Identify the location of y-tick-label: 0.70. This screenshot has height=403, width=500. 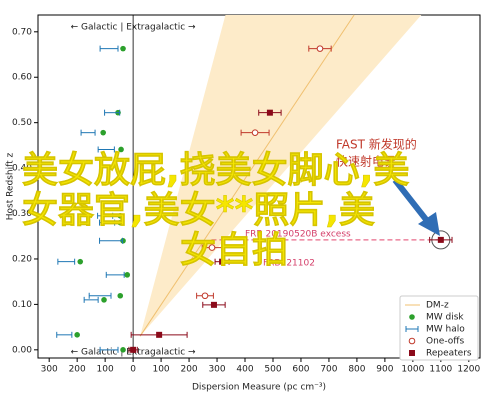
(22, 32).